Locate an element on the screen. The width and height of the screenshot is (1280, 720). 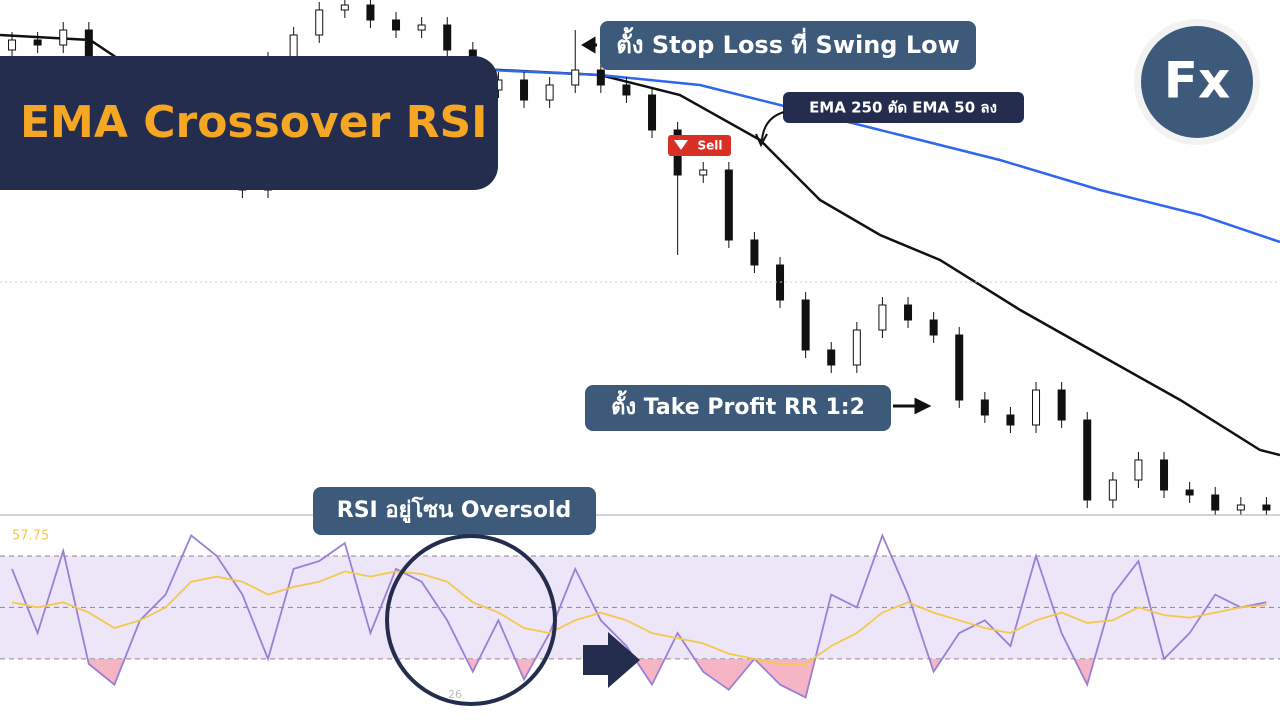
pointer-arrow is located at coordinates (611, 660).